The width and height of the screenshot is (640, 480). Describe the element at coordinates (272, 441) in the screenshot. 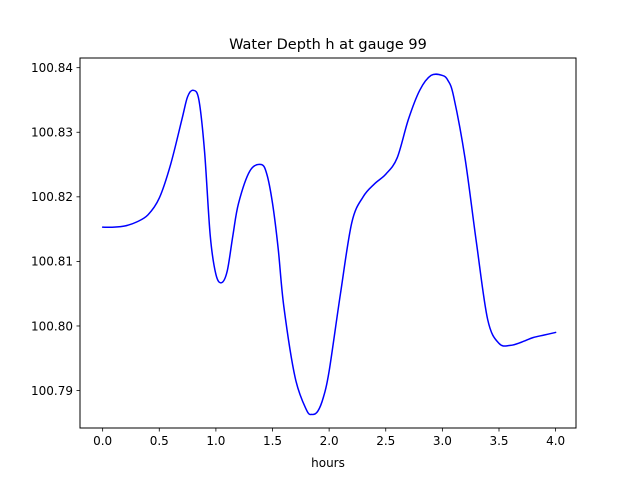

I see `x-tick-label: 1.5` at that location.